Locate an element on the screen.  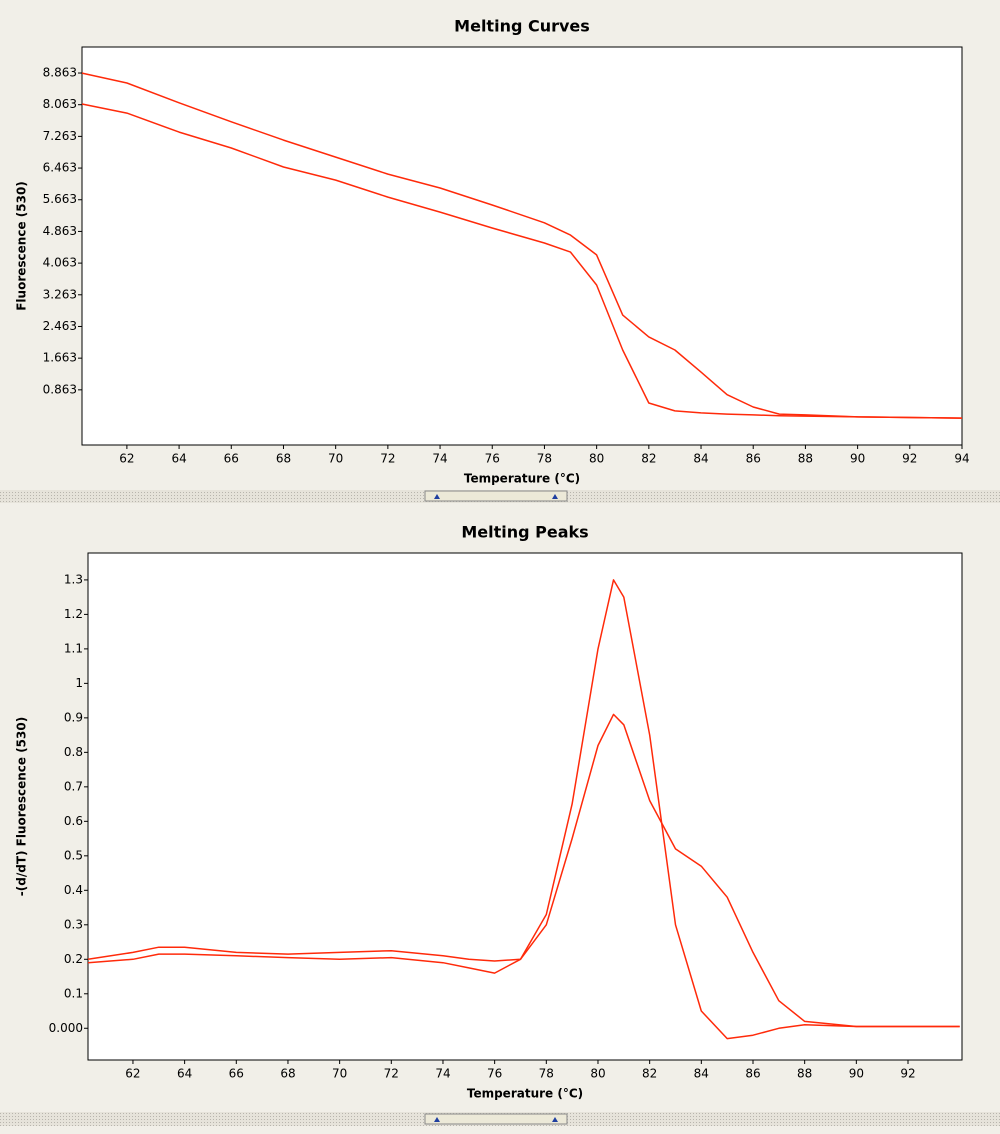
y-tick-label: 0.9 is located at coordinates (73, 717).